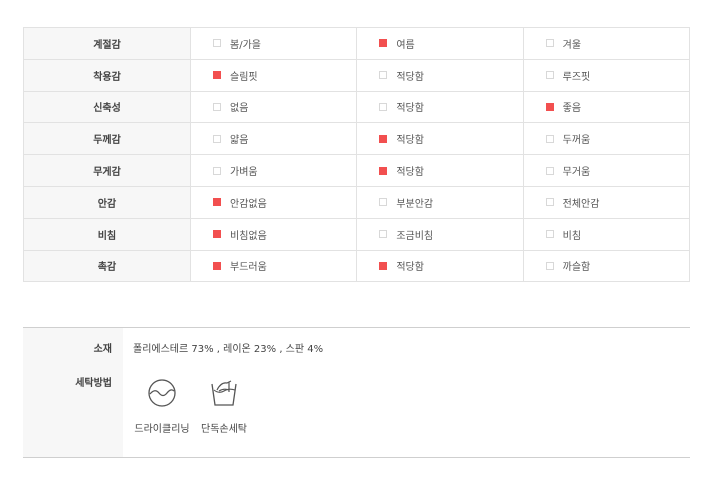 Image resolution: width=720 pixels, height=488 pixels. Describe the element at coordinates (440, 202) in the screenshot. I see `spec-option: 부분안감` at that location.